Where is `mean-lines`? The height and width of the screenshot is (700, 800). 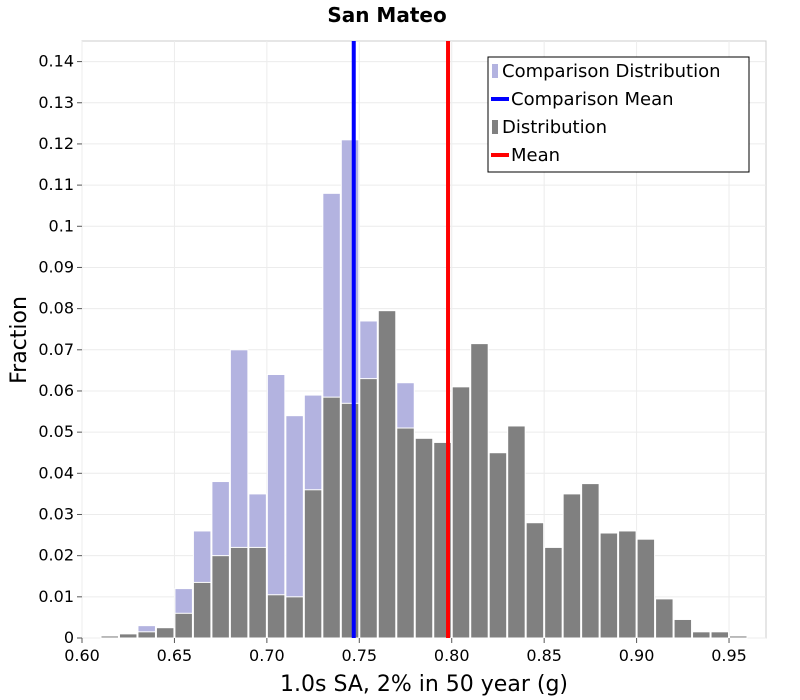
mean-lines is located at coordinates (401, 339).